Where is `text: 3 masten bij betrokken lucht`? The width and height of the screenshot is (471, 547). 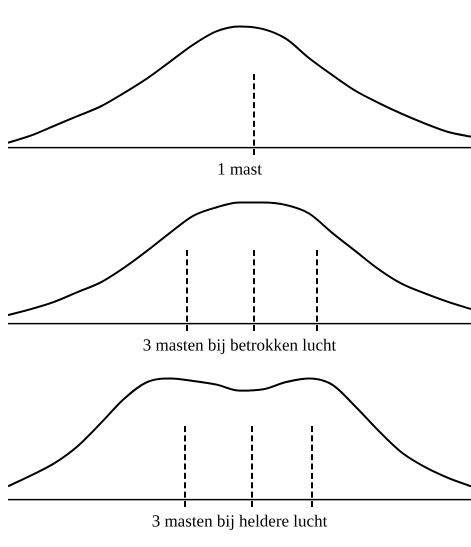 text: 3 masten bij betrokken lucht is located at coordinates (239, 344).